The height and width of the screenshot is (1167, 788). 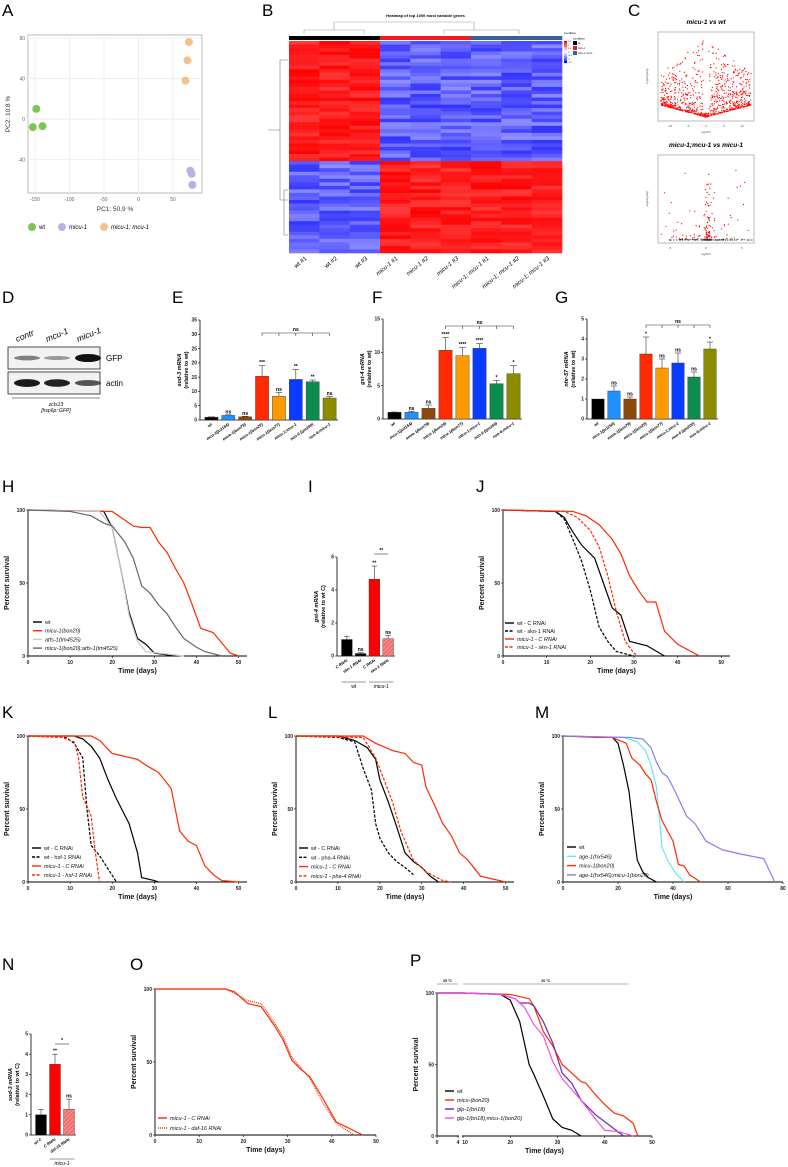 What do you see at coordinates (23, 883) in the screenshot?
I see `y-tick-label: 0` at bounding box center [23, 883].